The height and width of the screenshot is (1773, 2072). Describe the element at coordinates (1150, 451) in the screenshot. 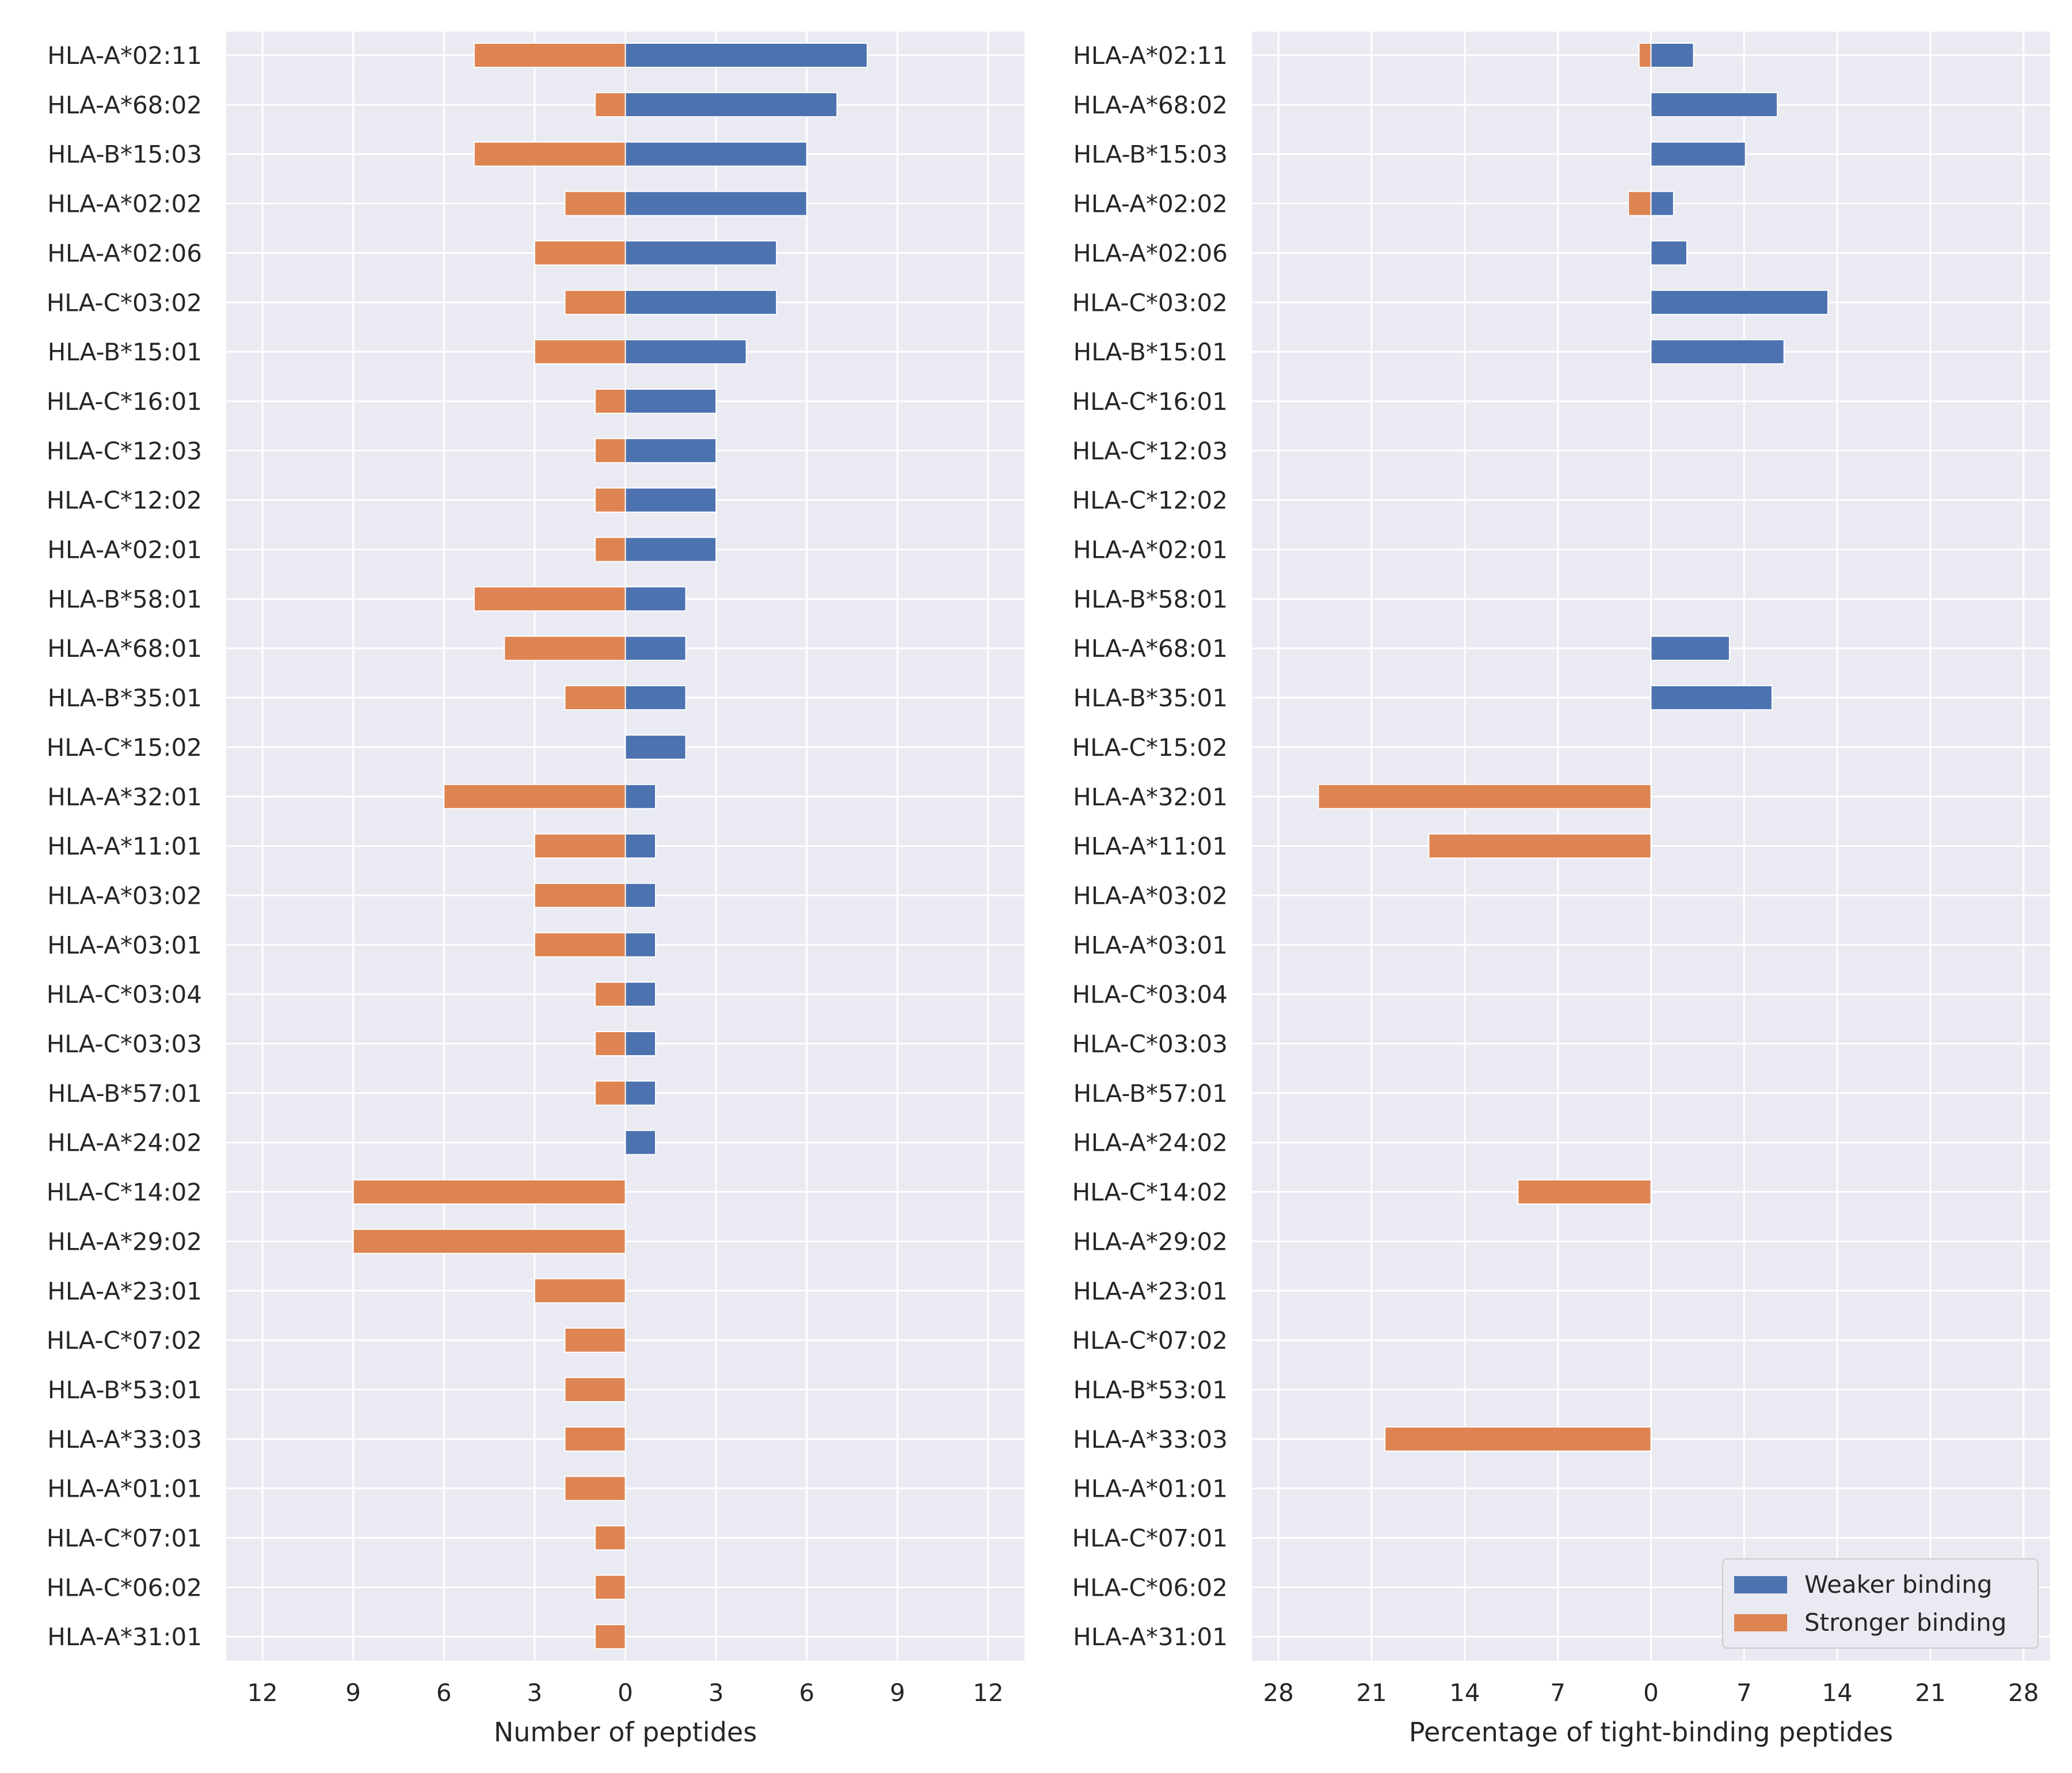

I see `category-label: HLA-C*12:03` at that location.